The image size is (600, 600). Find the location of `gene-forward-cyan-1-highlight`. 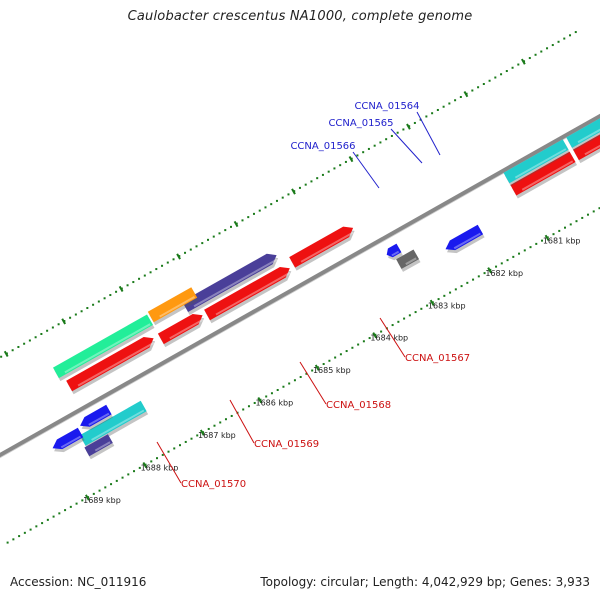

gene-forward-cyan-1-highlight is located at coordinates (588, 136).